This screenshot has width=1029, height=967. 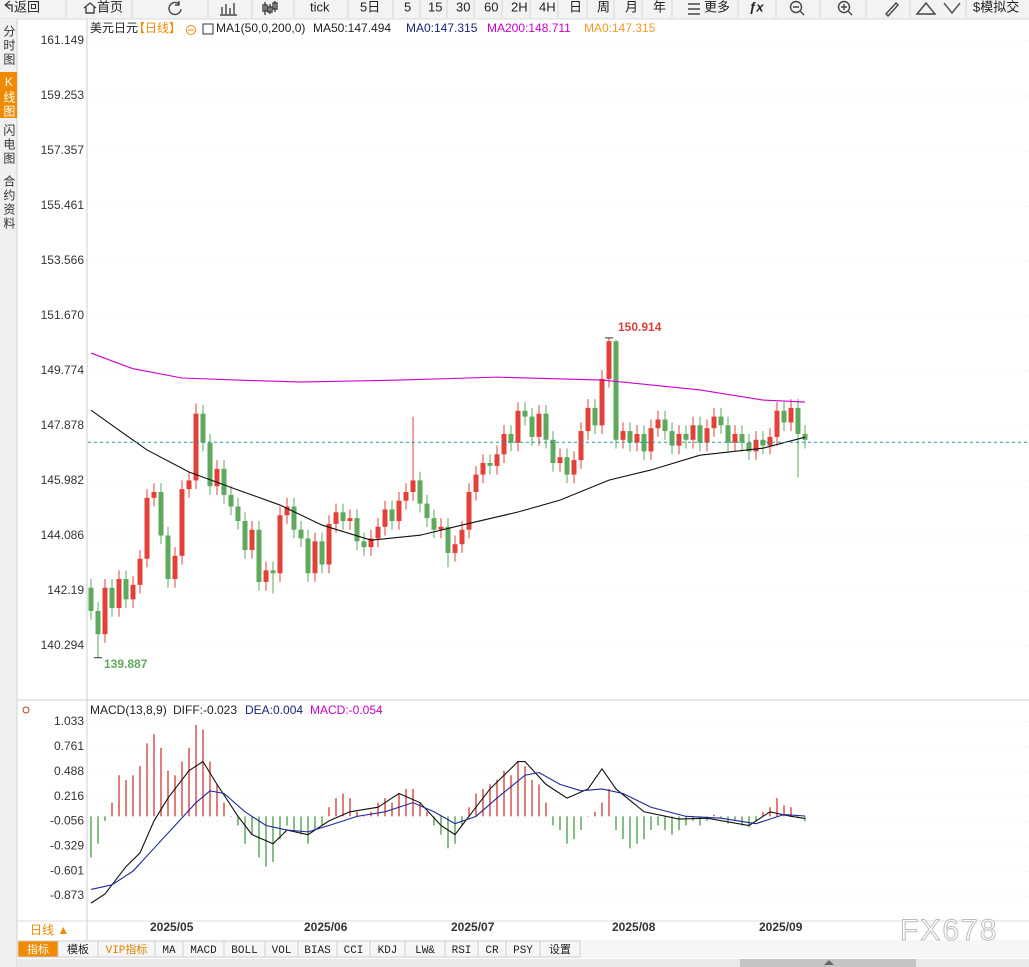 What do you see at coordinates (370, 7) in the screenshot?
I see `toolbar-button: 5日` at bounding box center [370, 7].